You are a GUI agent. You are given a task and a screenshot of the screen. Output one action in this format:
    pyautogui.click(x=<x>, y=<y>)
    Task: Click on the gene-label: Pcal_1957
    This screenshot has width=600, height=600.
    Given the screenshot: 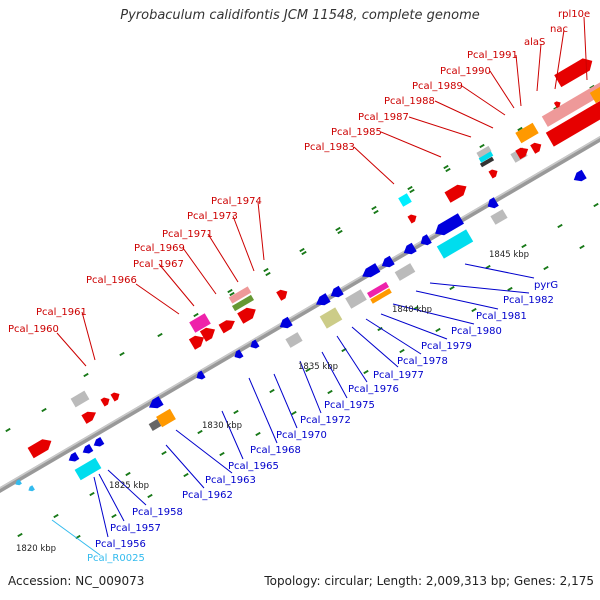 What is the action you would take?
    pyautogui.click(x=135, y=528)
    